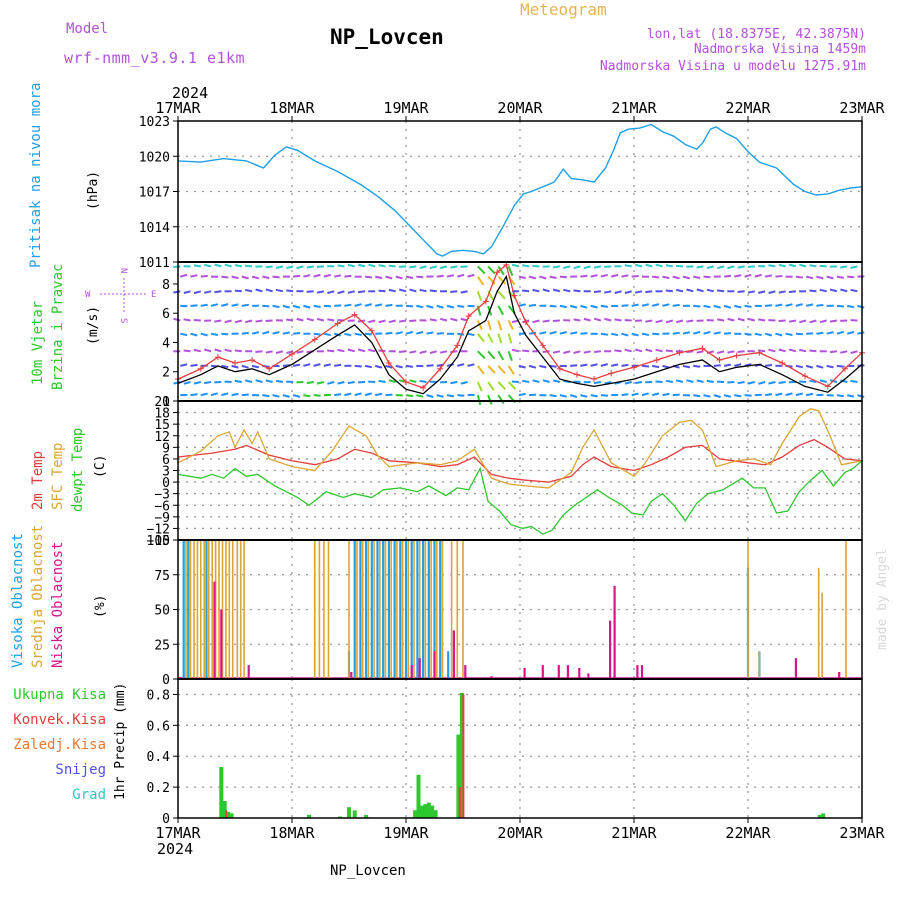 This screenshot has width=900, height=904. Describe the element at coordinates (520, 448) in the screenshot. I see `sfc_temp-line` at that location.